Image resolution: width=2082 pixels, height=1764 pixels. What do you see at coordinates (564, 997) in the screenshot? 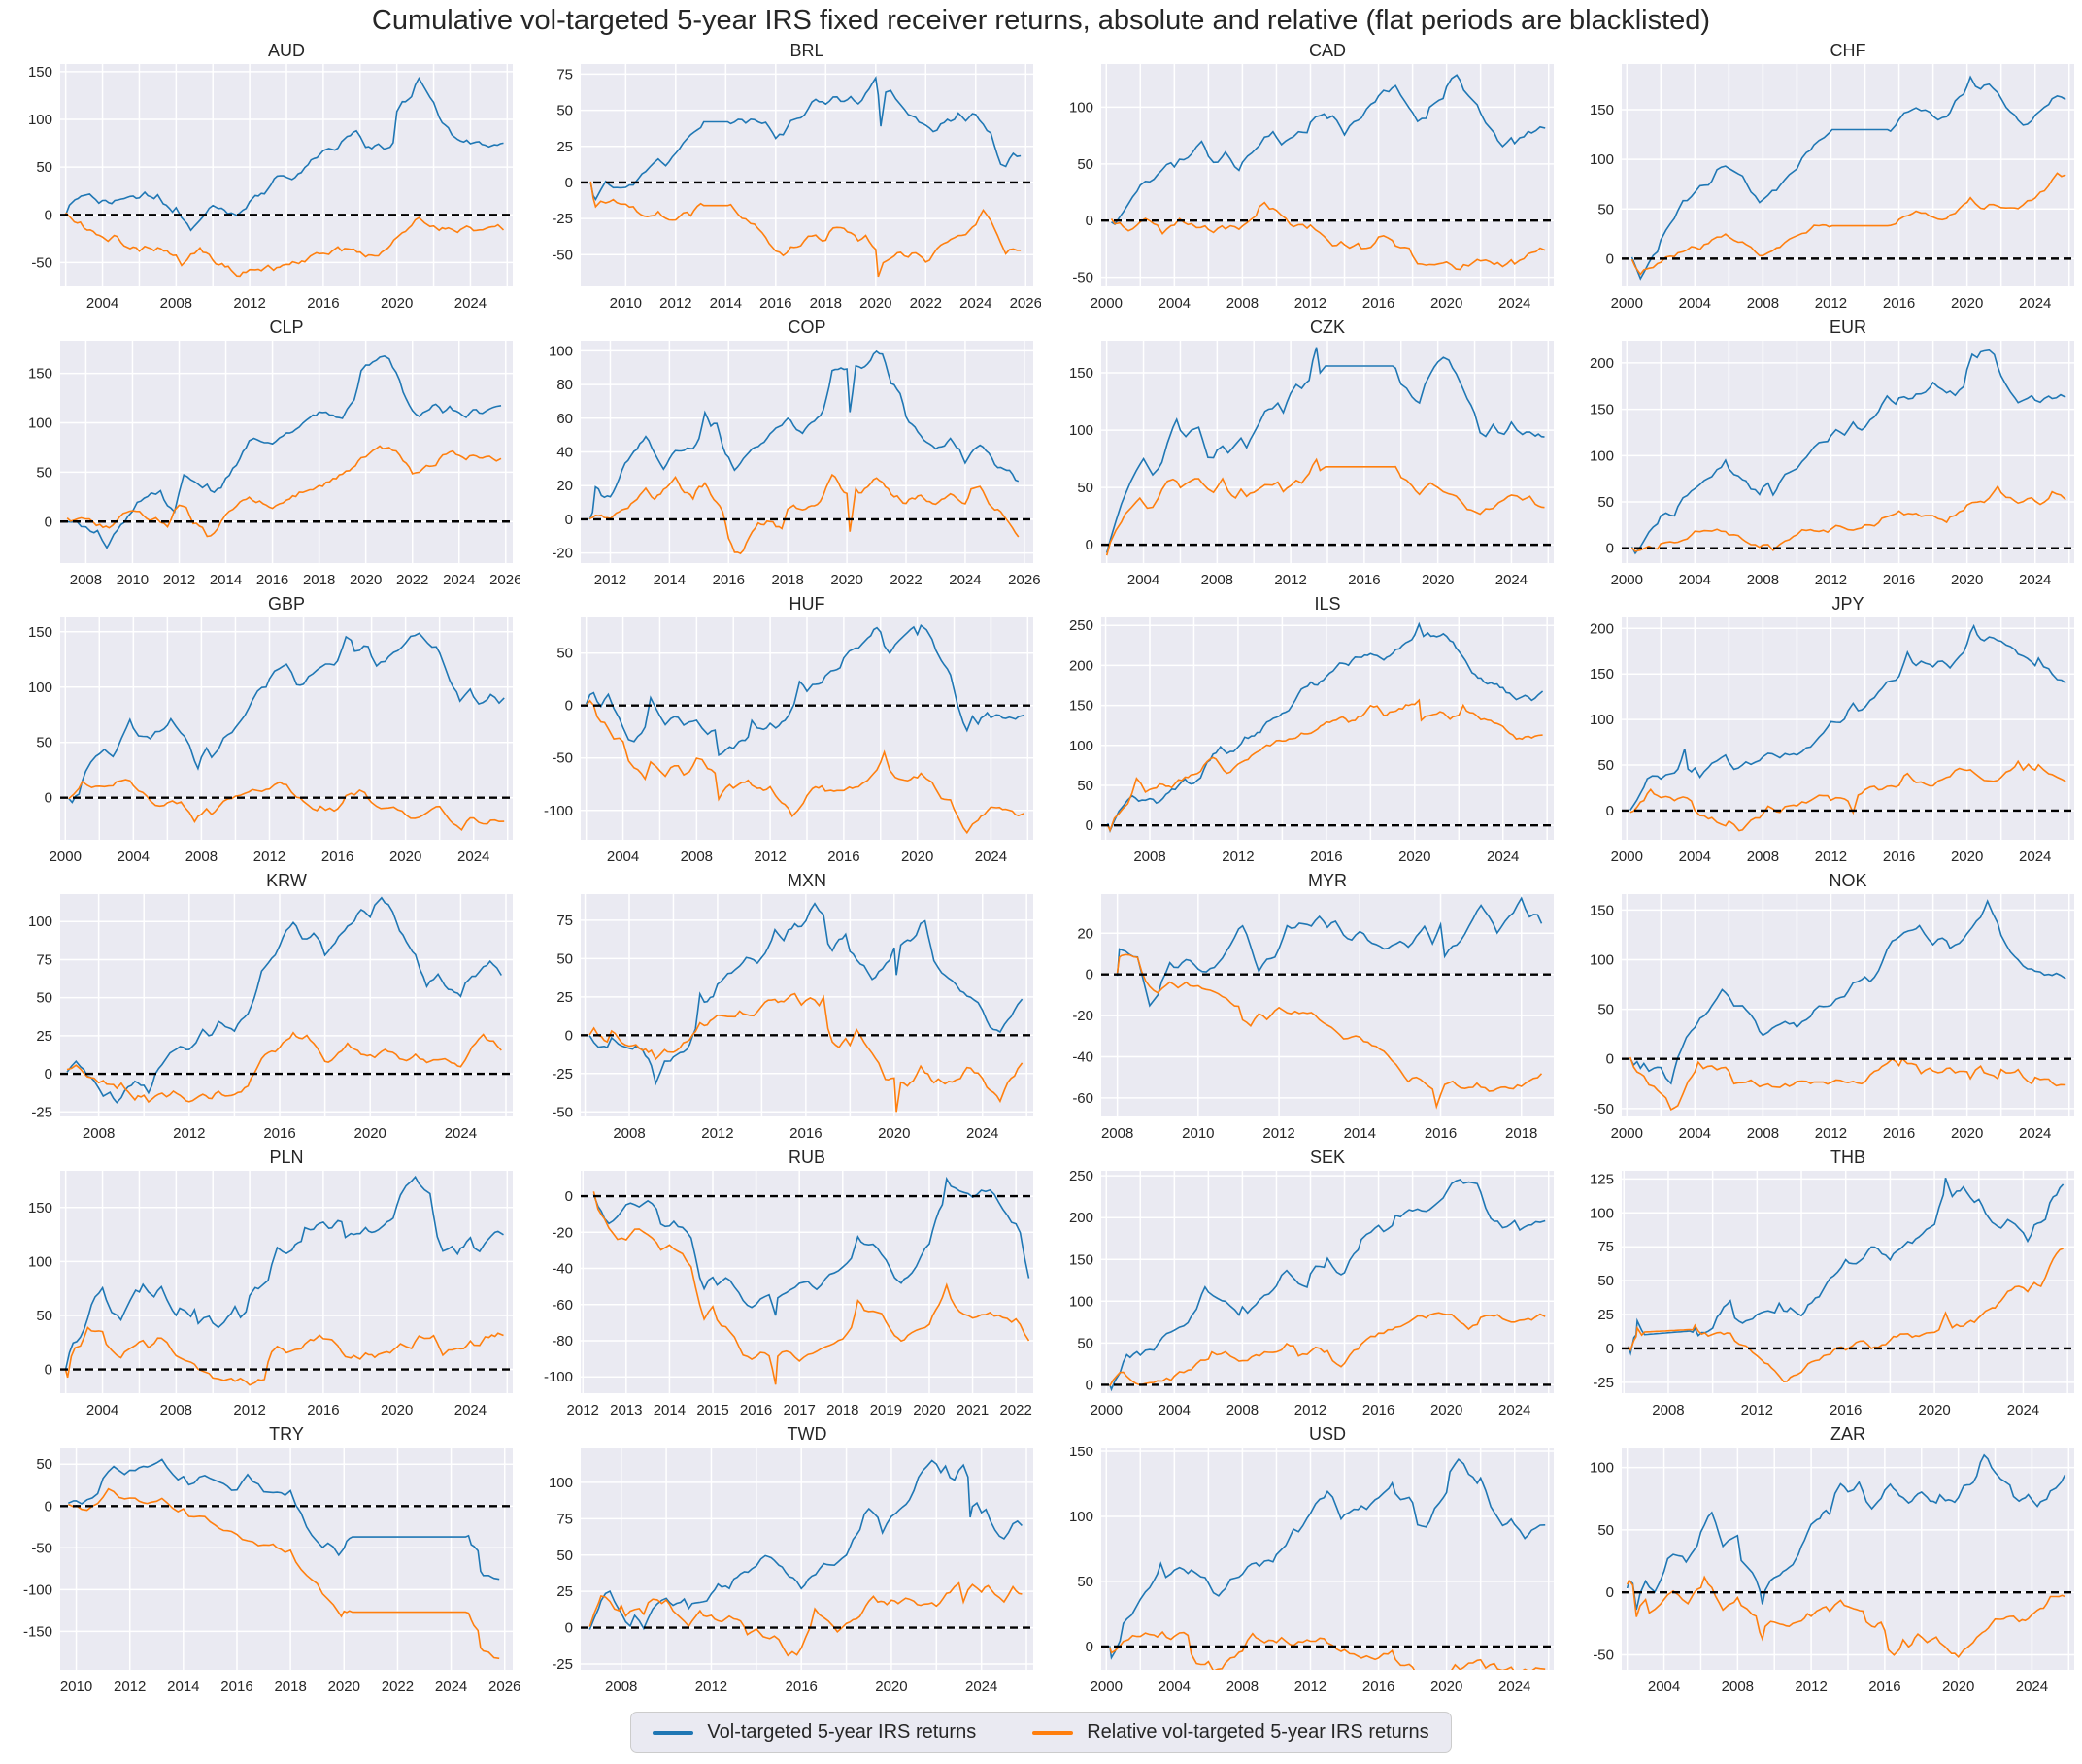
I see `svg-text: 25` at bounding box center [564, 997].